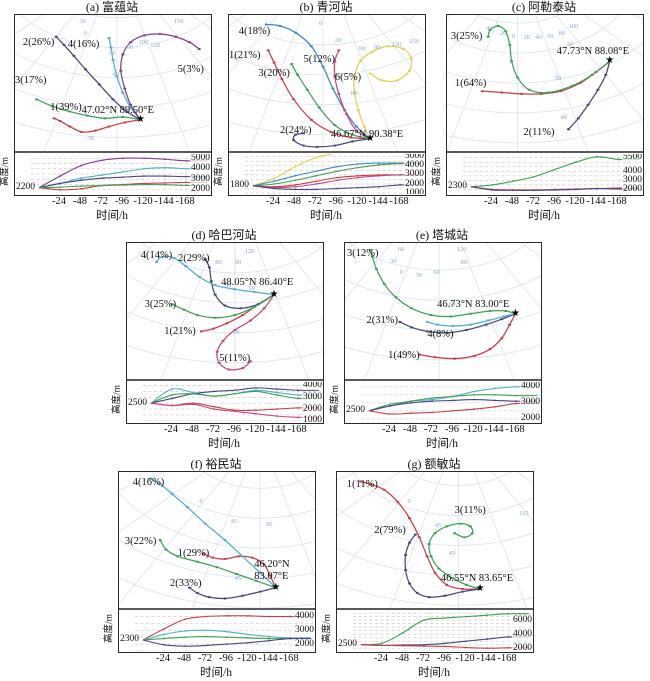  I want to click on map-grid-label: 90, so click(377, 47).